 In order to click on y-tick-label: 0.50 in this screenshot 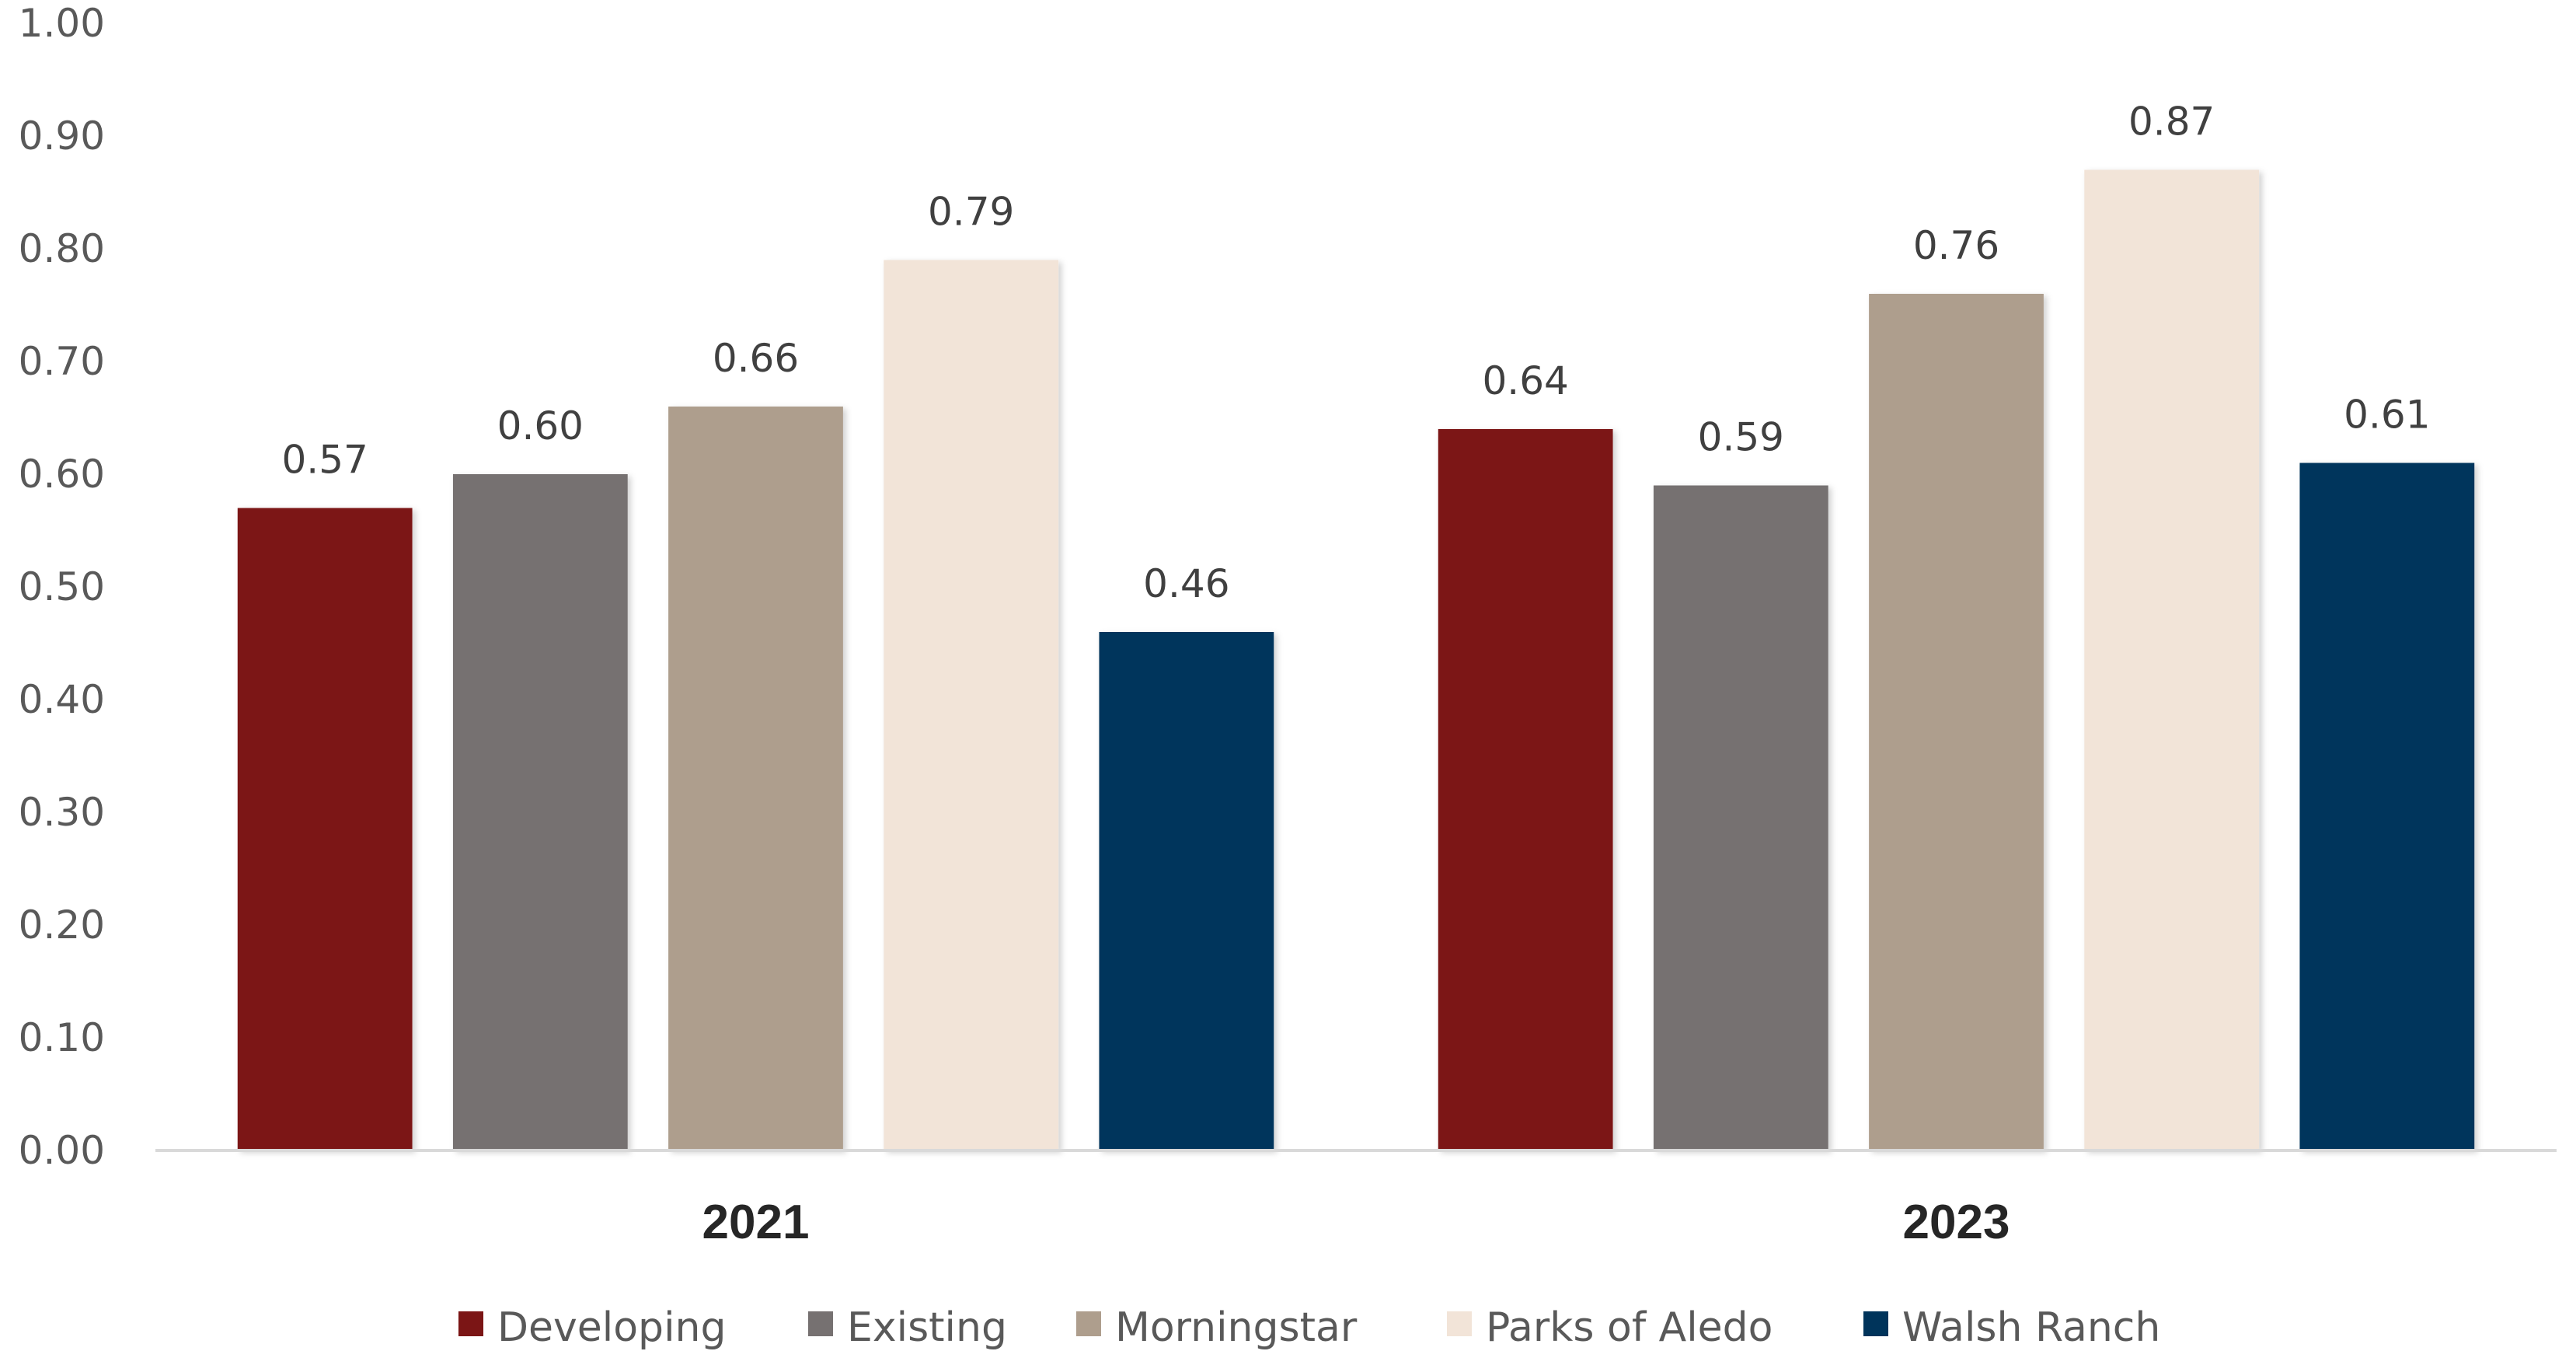, I will do `click(62, 586)`.